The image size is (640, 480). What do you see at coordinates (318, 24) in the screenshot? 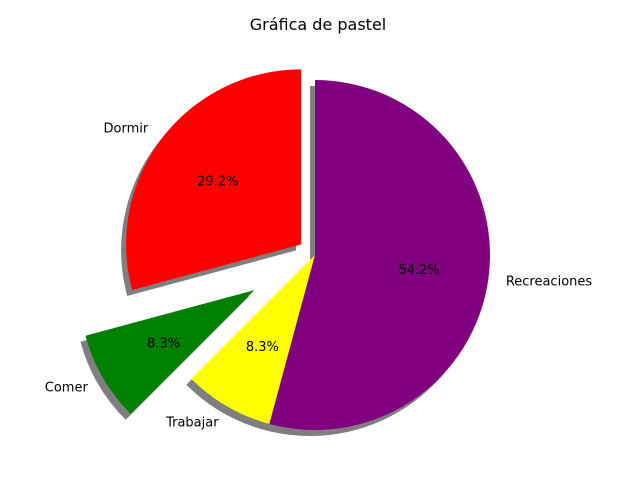
I see `chart-title: Gráfica de pastel` at bounding box center [318, 24].